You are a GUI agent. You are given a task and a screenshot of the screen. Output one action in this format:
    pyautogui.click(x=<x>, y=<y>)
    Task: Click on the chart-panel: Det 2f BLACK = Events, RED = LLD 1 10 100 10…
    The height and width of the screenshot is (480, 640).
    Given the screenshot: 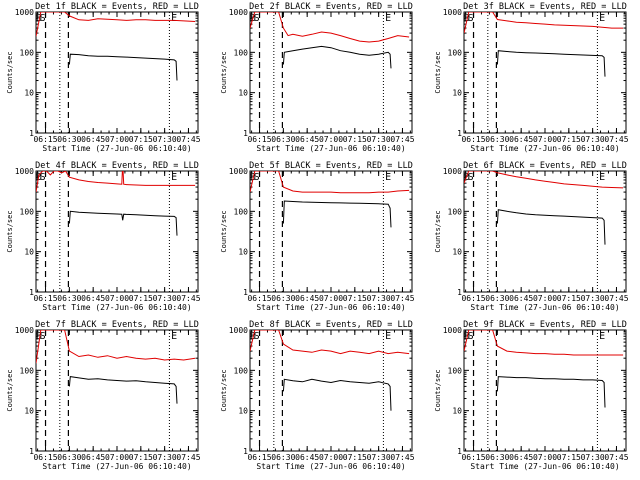 What is the action you would take?
    pyautogui.click(x=317, y=77)
    